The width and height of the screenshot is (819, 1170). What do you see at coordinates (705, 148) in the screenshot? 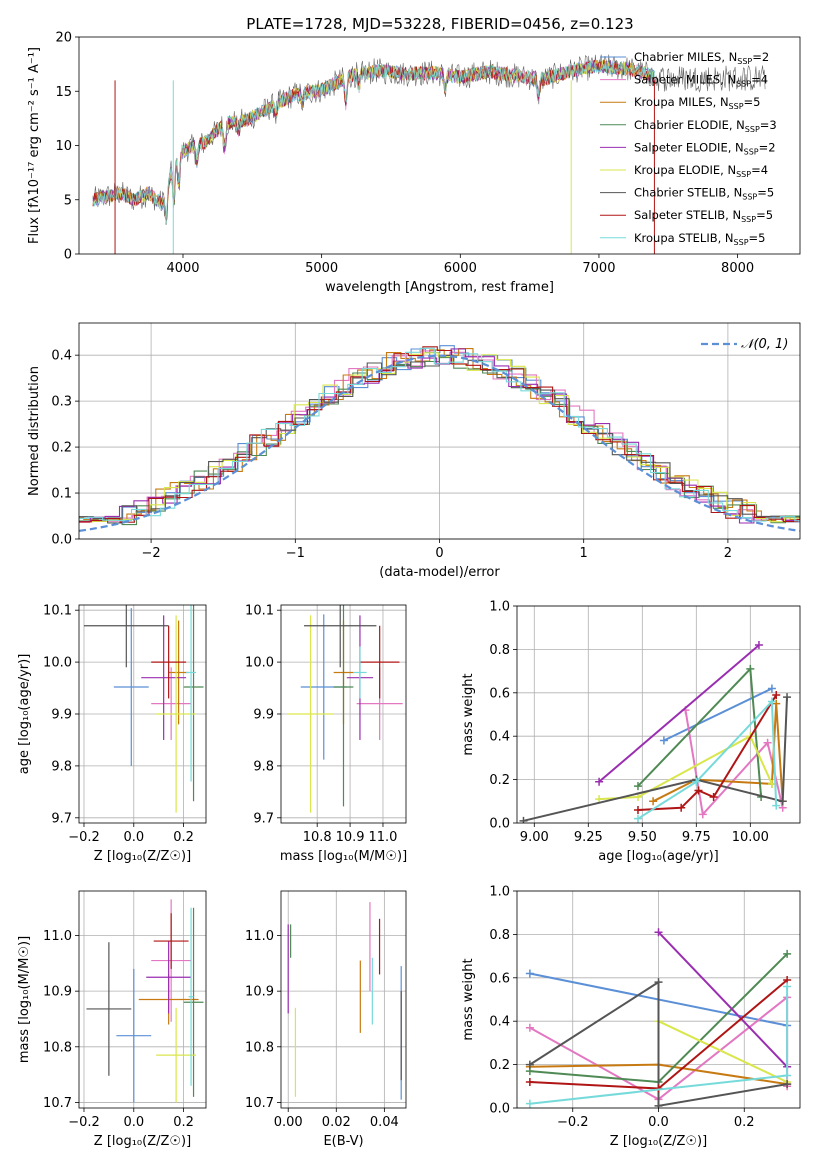
I see `legend-entry: Salpeter ELODIE, NSSP=2` at bounding box center [705, 148].